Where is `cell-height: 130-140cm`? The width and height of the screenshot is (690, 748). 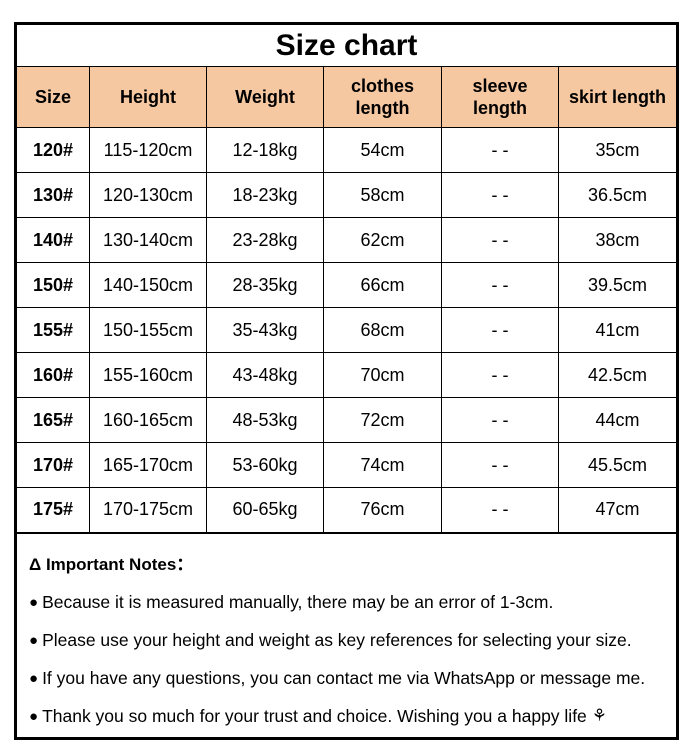 cell-height: 130-140cm is located at coordinates (148, 240).